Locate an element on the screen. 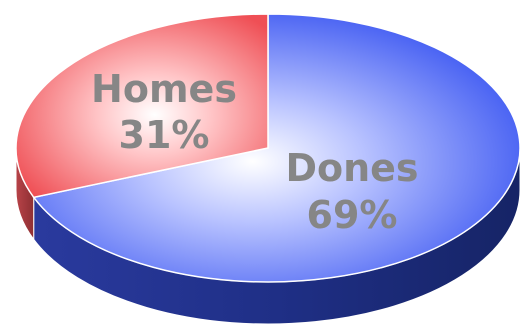  slice-label-dones: Dones is located at coordinates (351, 168).